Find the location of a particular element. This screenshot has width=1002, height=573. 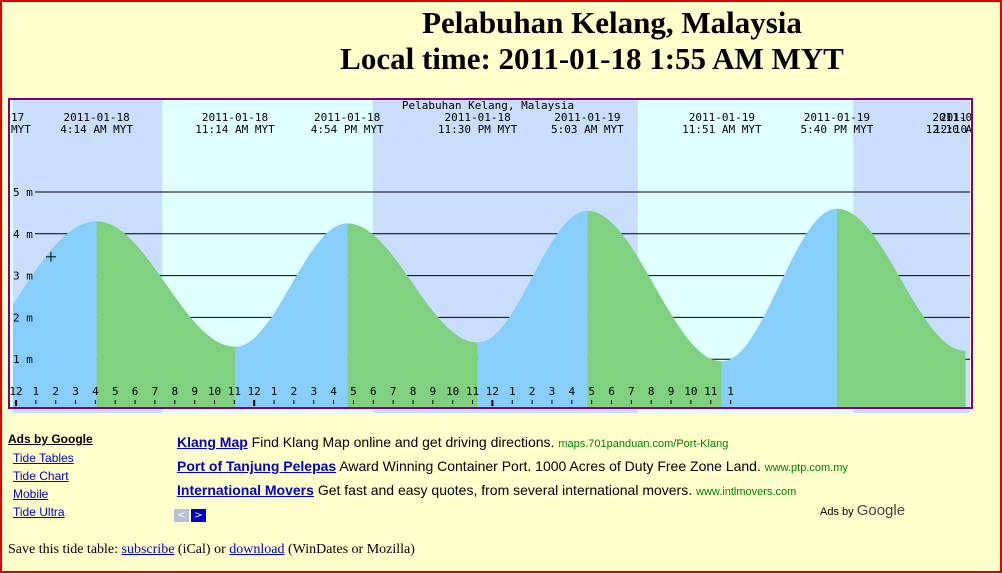

page-title: Pelabuhan Kelang, Malaysia is located at coordinates (612, 22).